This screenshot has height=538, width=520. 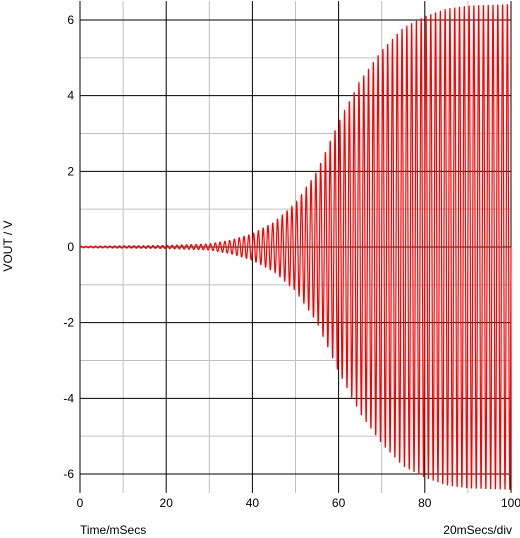 What do you see at coordinates (70, 96) in the screenshot?
I see `y-tick-label: 4` at bounding box center [70, 96].